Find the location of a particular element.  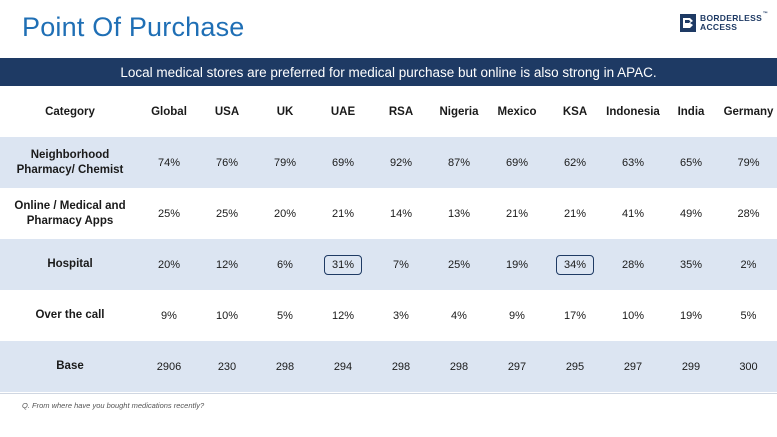

table-cell: 2906 is located at coordinates (169, 366).